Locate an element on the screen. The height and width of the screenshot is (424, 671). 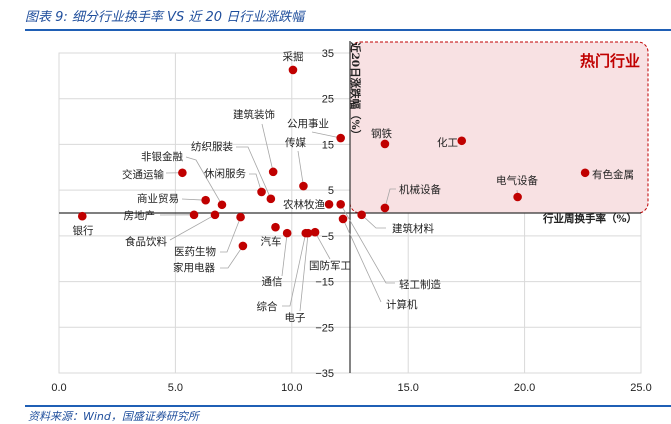
x-tick-label: 20.0 is located at coordinates (524, 388).